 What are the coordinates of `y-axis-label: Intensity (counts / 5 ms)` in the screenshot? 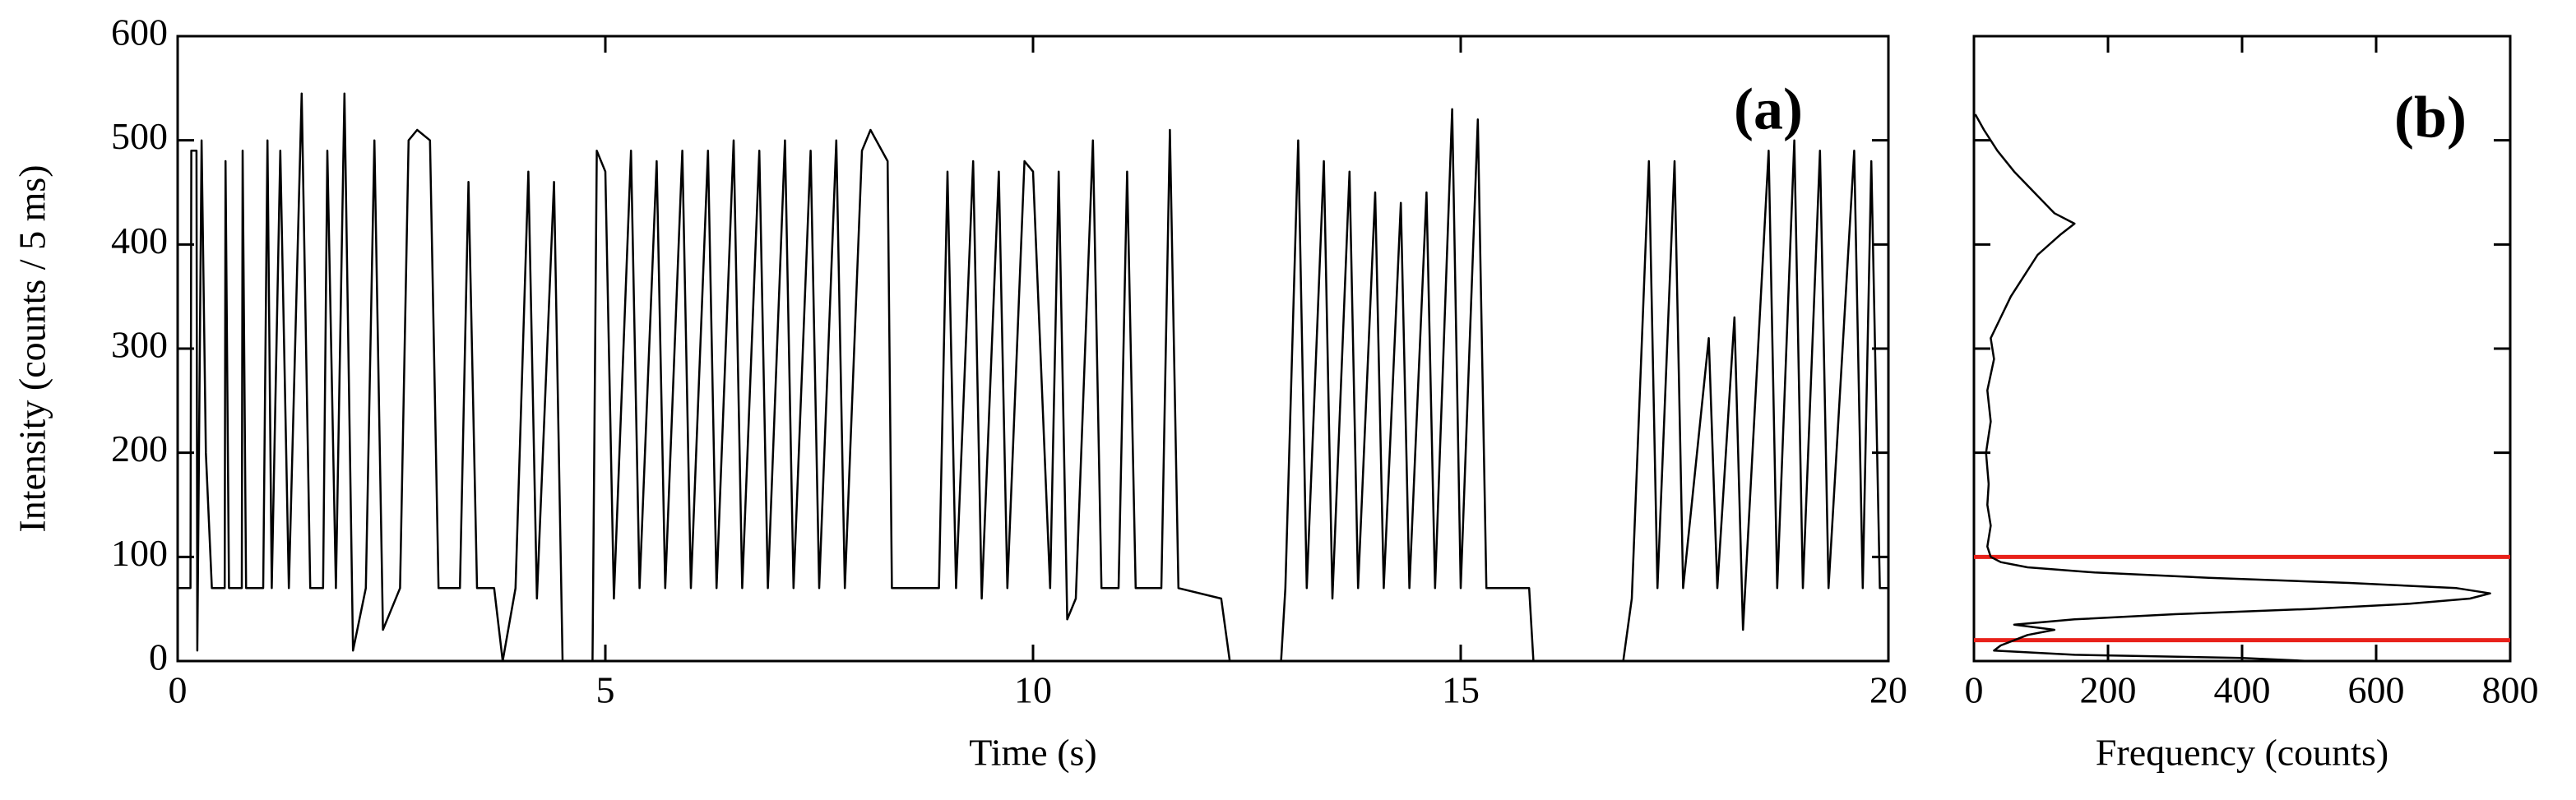 It's located at (32, 348).